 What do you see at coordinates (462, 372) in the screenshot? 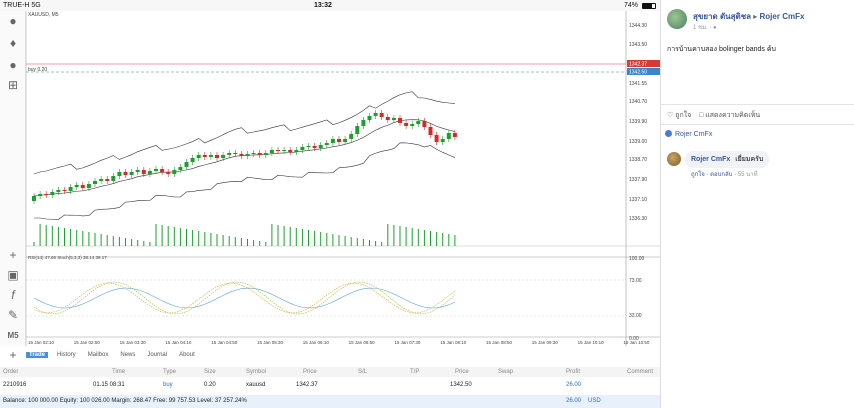
I see `col-price-now: Price` at bounding box center [462, 372].